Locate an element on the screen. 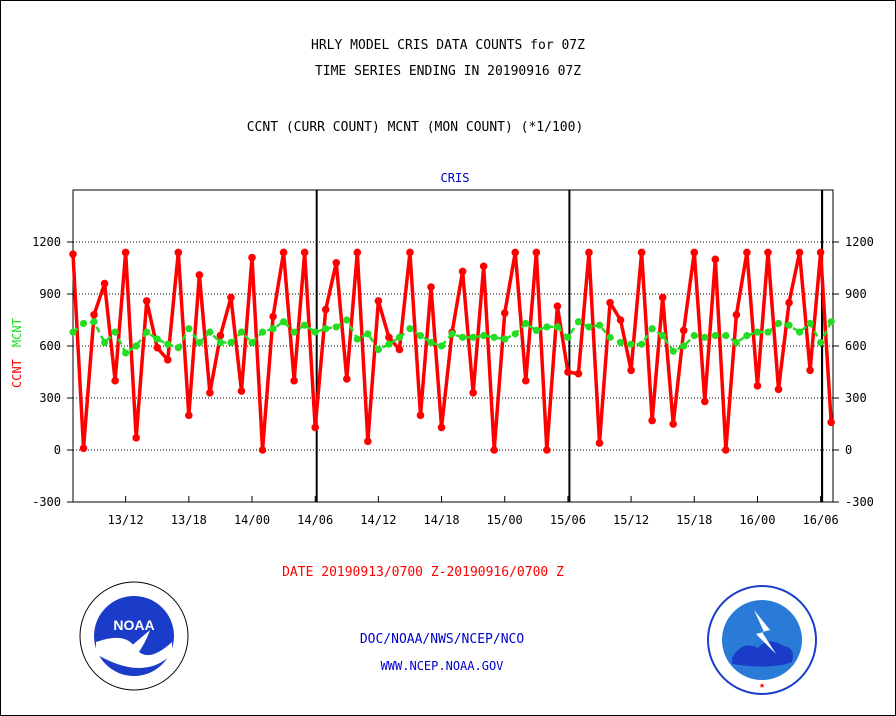 This screenshot has width=896, height=716. x-tick-label: 15/06 is located at coordinates (568, 520).